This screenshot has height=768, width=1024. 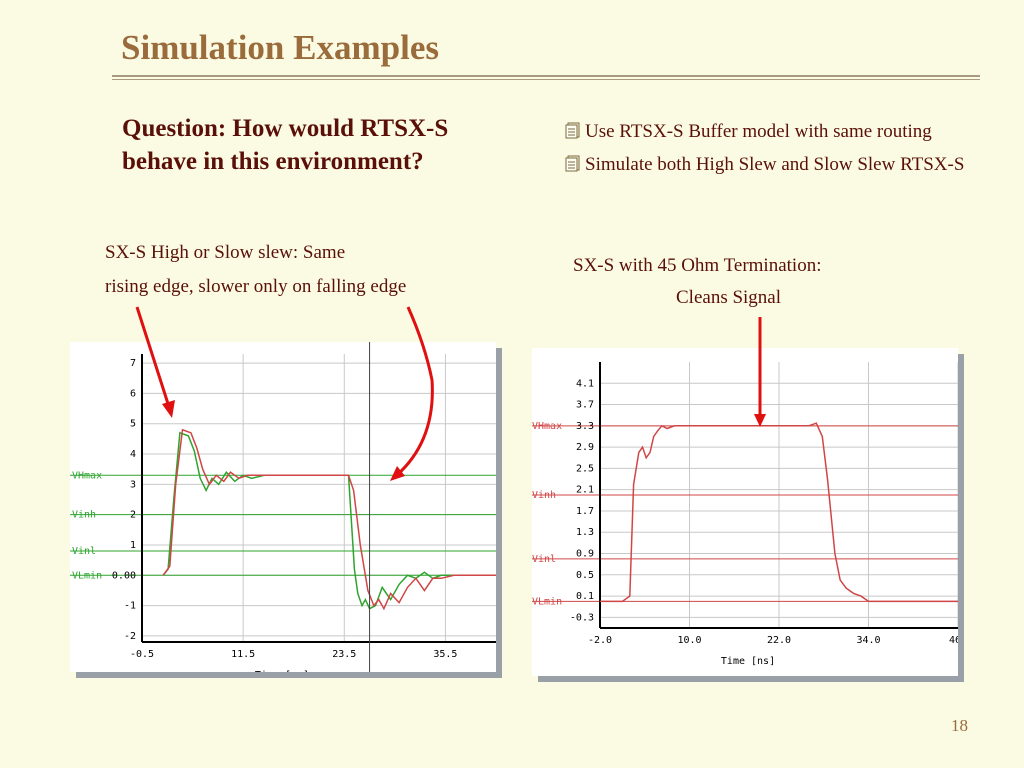 I want to click on y-tick-label: 2.1, so click(x=585, y=490).